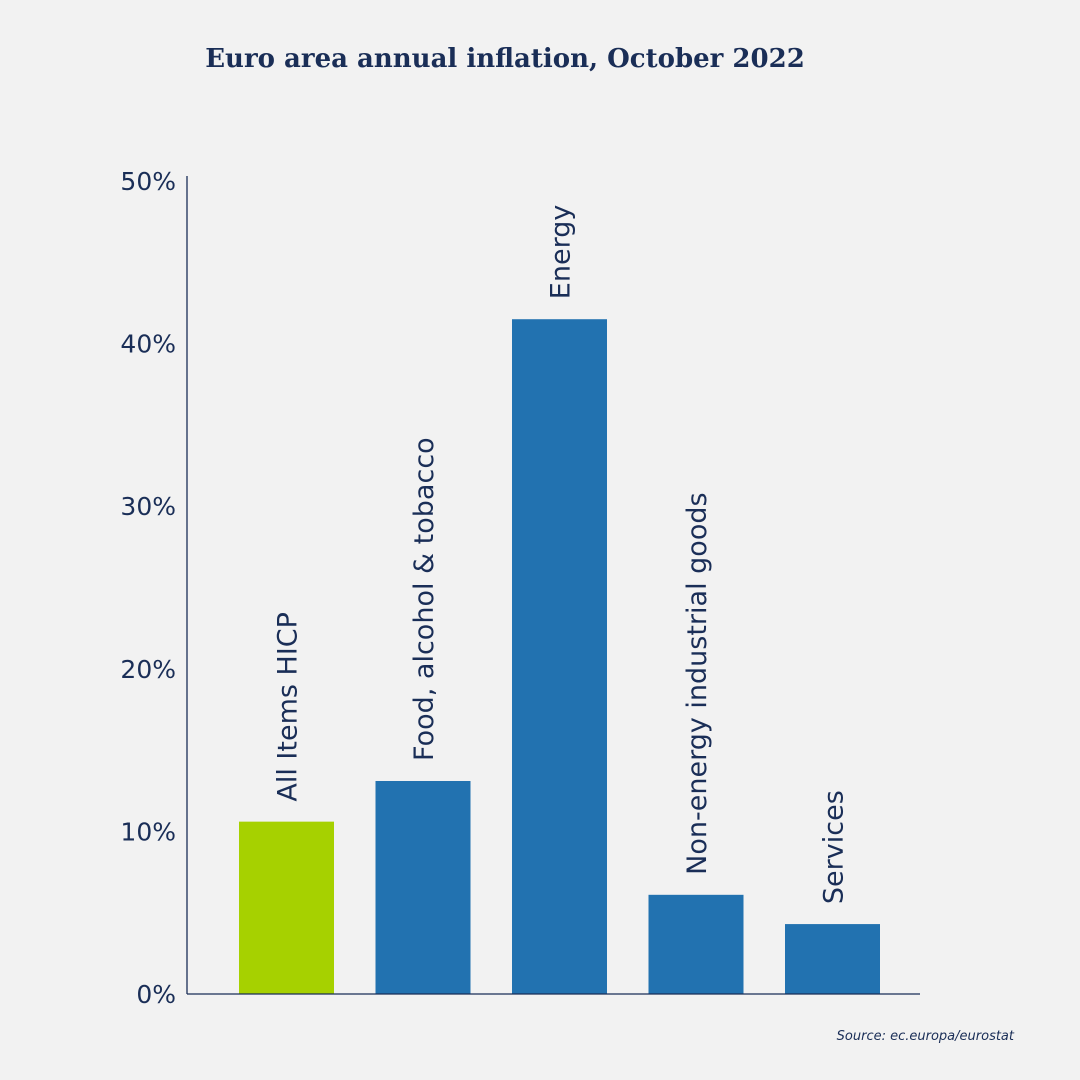  What do you see at coordinates (834, 847) in the screenshot?
I see `category-label: Services` at bounding box center [834, 847].